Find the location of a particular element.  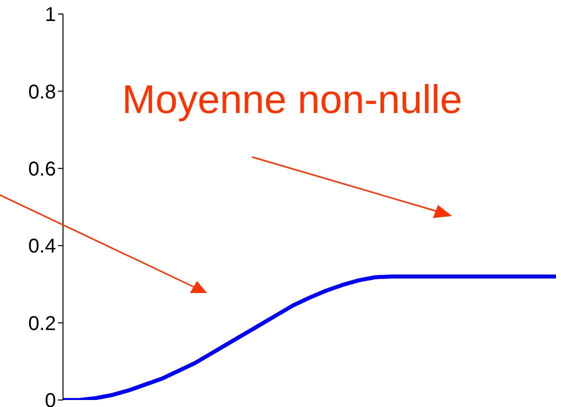

y-tick-label: 0 is located at coordinates (50, 398).